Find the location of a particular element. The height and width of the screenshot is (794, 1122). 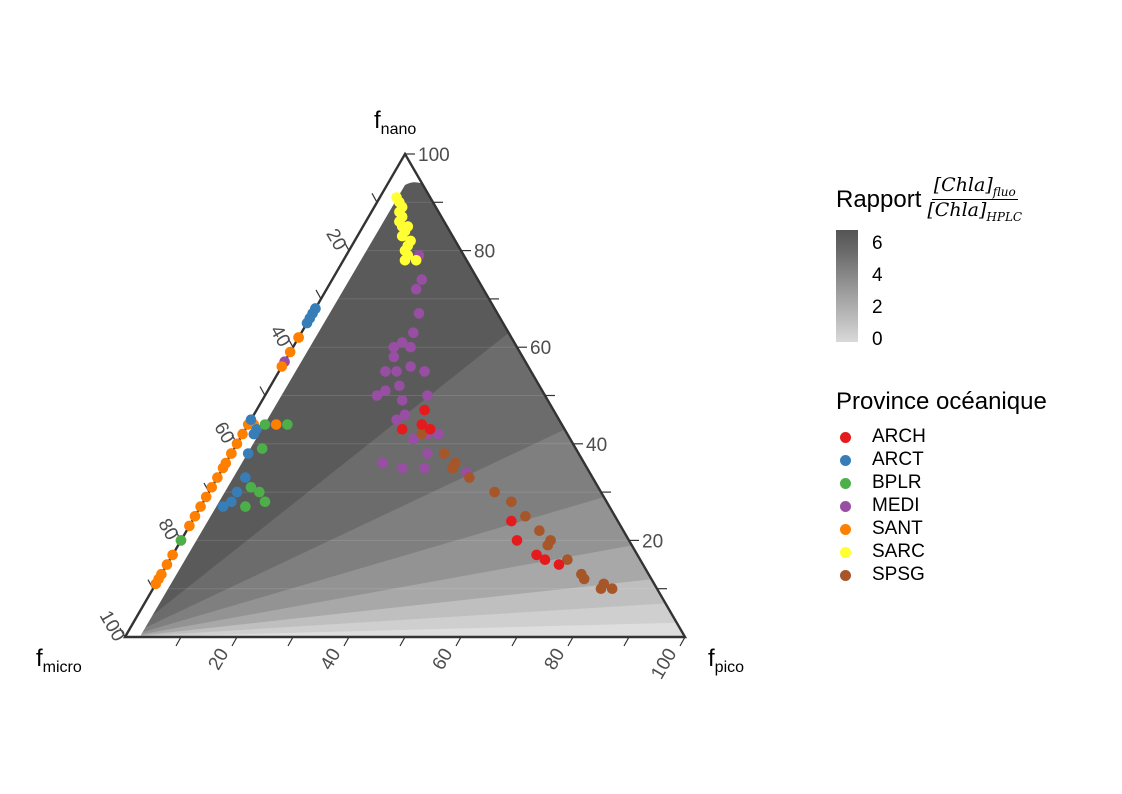

legend-label: SPSG is located at coordinates (898, 575).